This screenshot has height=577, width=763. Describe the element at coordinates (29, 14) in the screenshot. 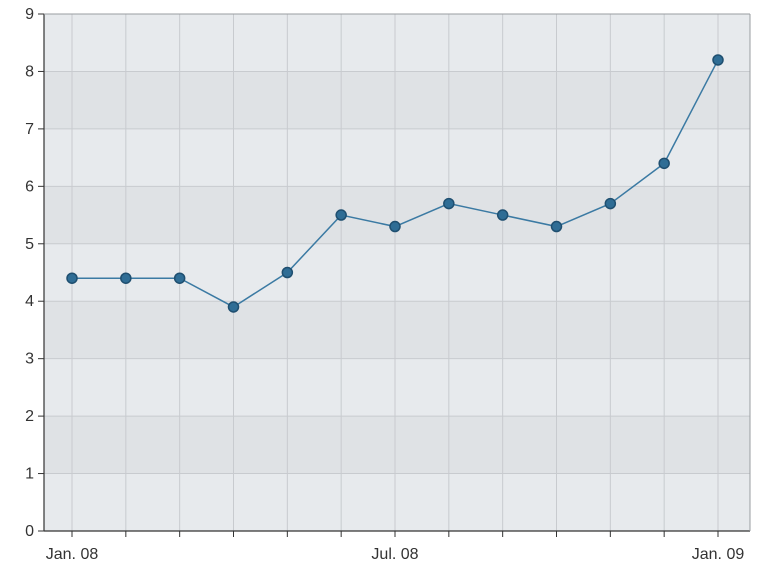

I see `y-tick-label: 9` at that location.